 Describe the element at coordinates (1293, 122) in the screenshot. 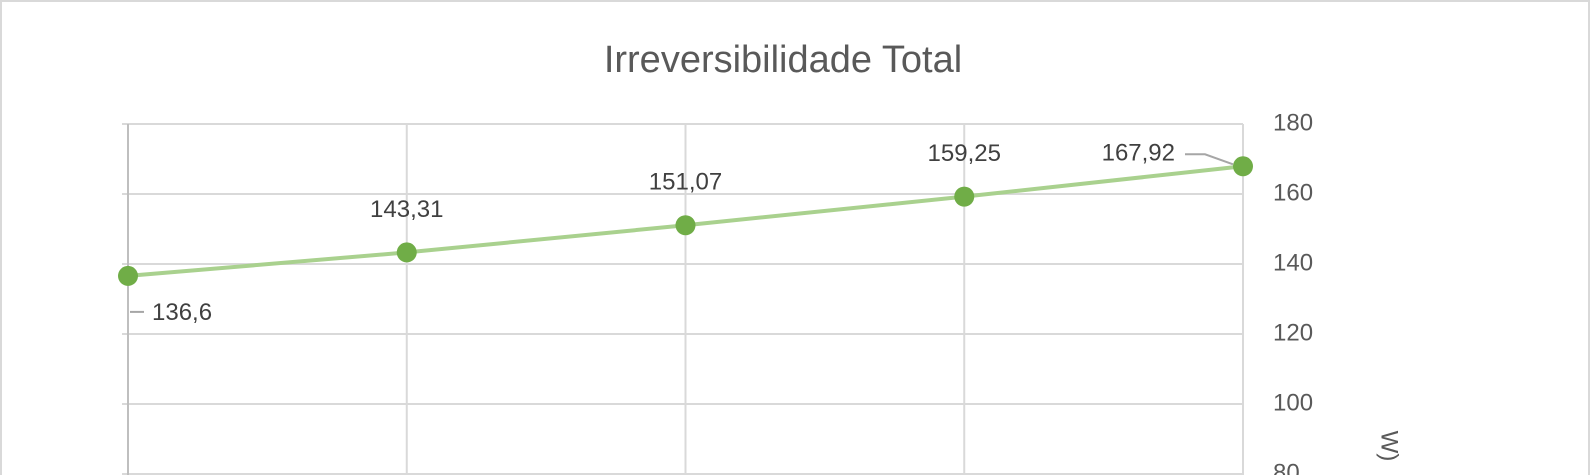

I see `y-tick-label: 180` at that location.